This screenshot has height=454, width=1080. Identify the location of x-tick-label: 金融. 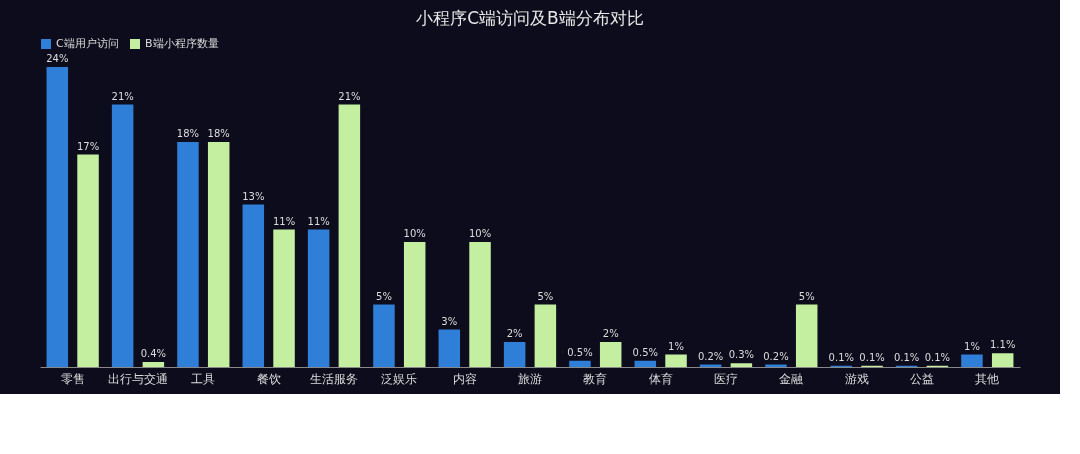
(791, 378).